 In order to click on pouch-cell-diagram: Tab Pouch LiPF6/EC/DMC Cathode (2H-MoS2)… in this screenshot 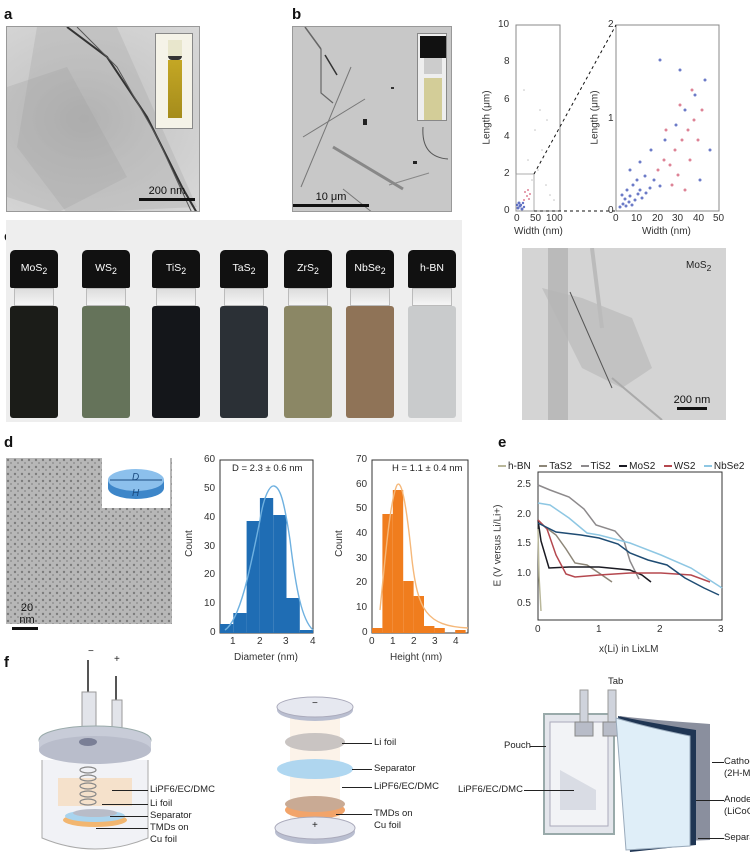, I will do `click(585, 766)`.